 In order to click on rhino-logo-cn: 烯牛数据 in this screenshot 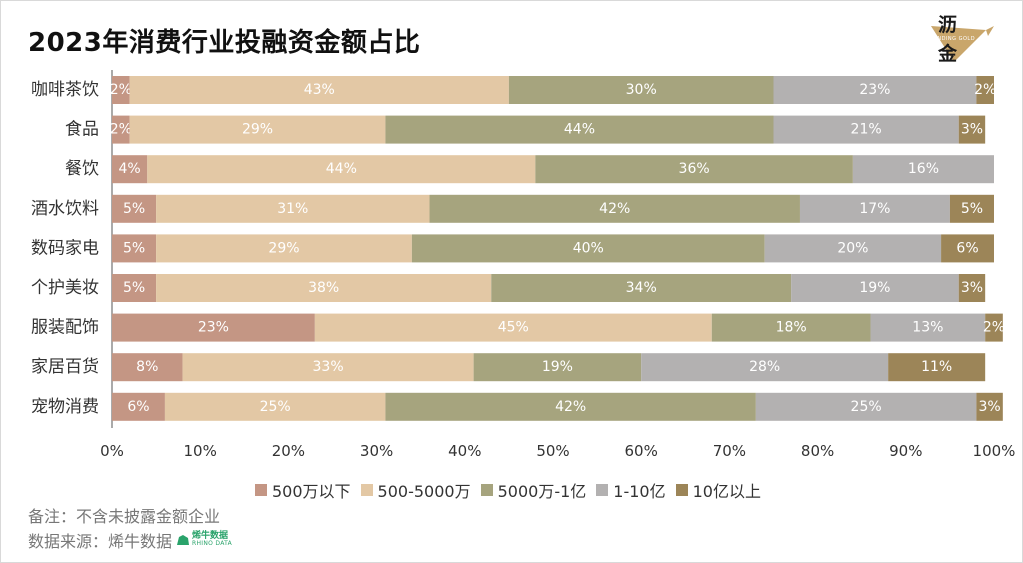, I will do `click(210, 536)`.